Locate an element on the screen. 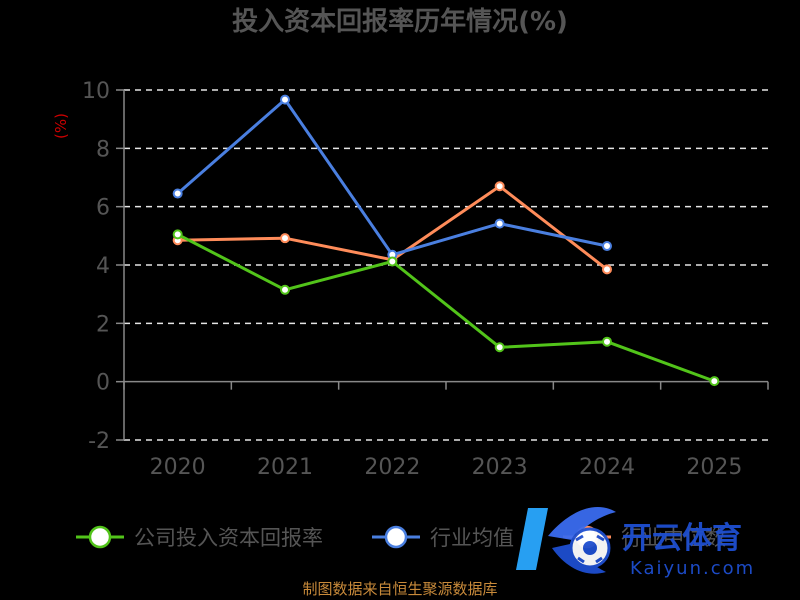 This screenshot has height=600, width=800. x-tick-label: 2020 is located at coordinates (178, 467).